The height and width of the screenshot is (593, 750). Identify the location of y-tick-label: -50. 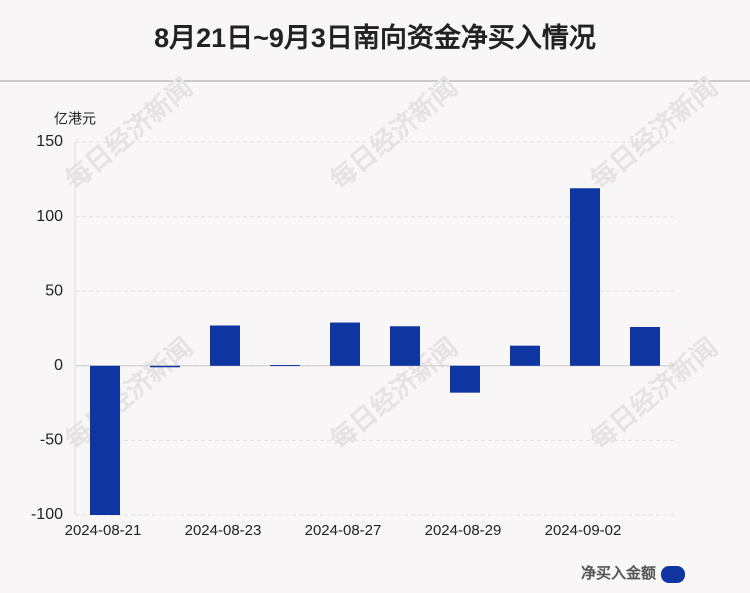
(51, 440).